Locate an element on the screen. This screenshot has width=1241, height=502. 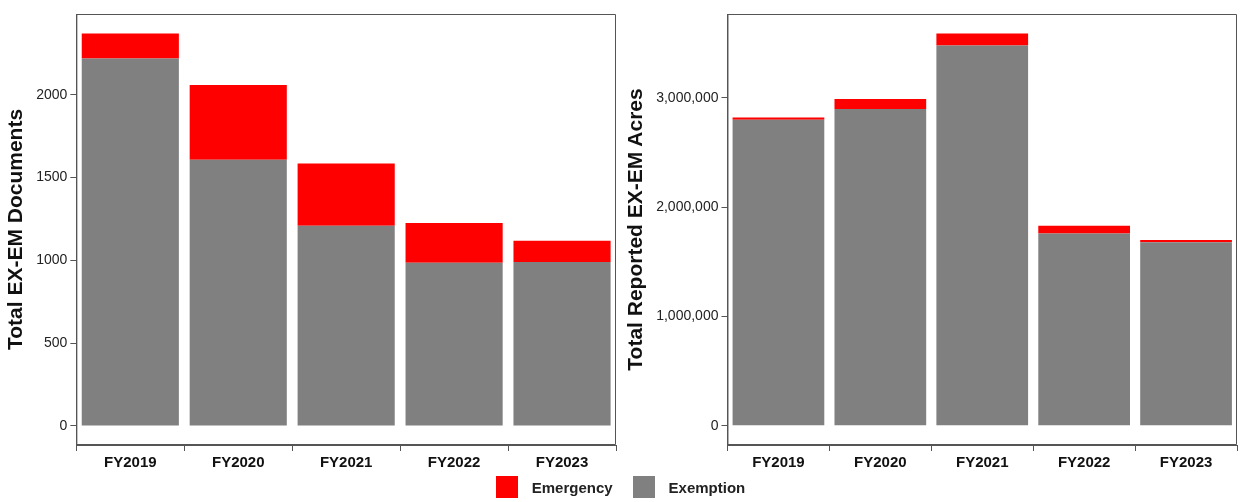
y-tick-label: 1,000,000 is located at coordinates (687, 315).